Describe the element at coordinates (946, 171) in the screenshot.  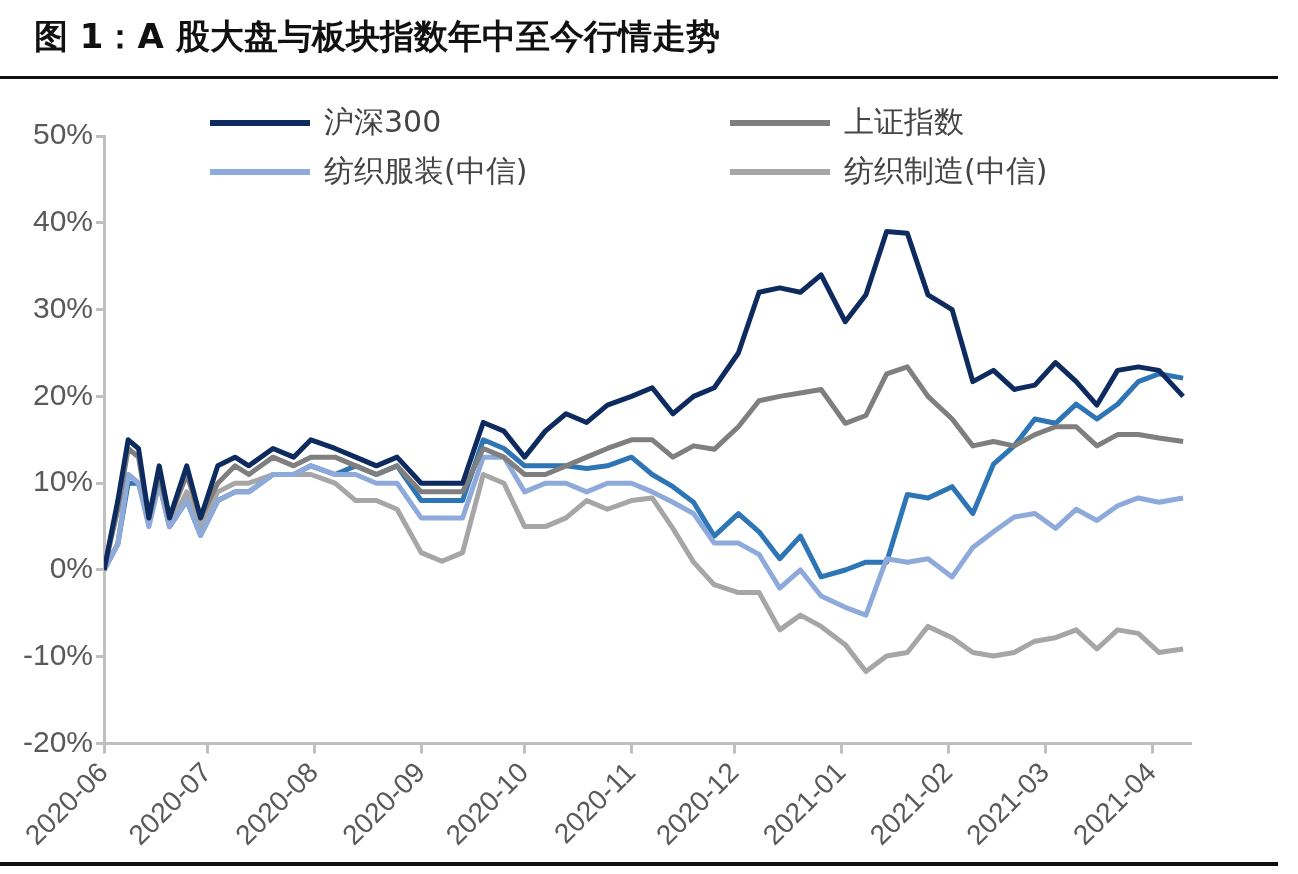
I see `legend-label: 纺织制造(中信)` at that location.